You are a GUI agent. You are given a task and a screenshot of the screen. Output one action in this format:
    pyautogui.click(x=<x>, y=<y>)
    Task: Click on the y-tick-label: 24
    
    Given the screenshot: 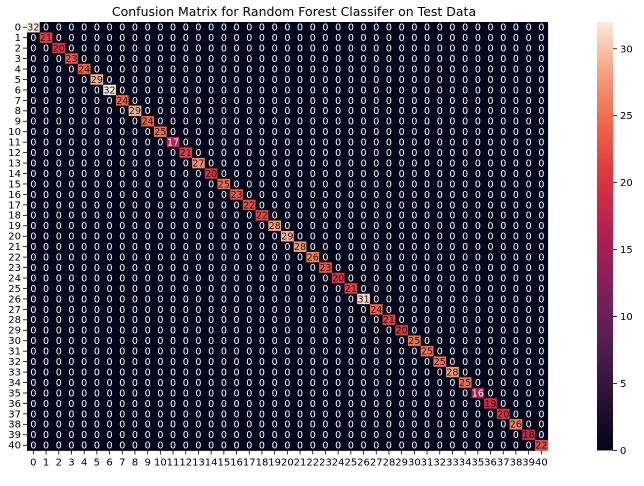 What is the action you would take?
    pyautogui.click(x=14, y=278)
    